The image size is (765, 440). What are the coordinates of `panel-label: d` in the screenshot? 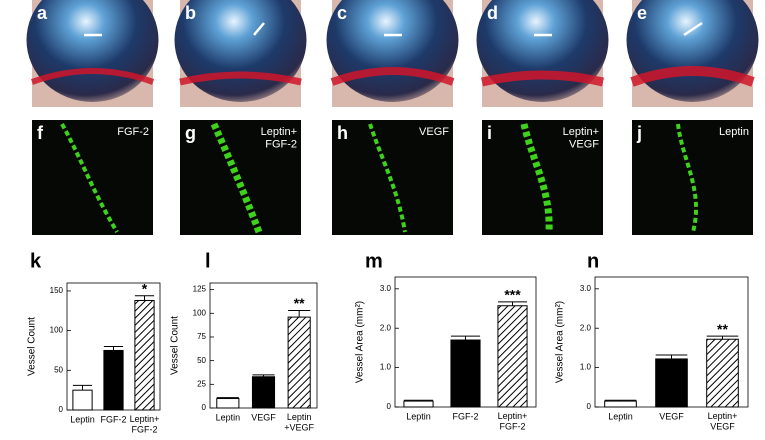 It's located at (492, 13).